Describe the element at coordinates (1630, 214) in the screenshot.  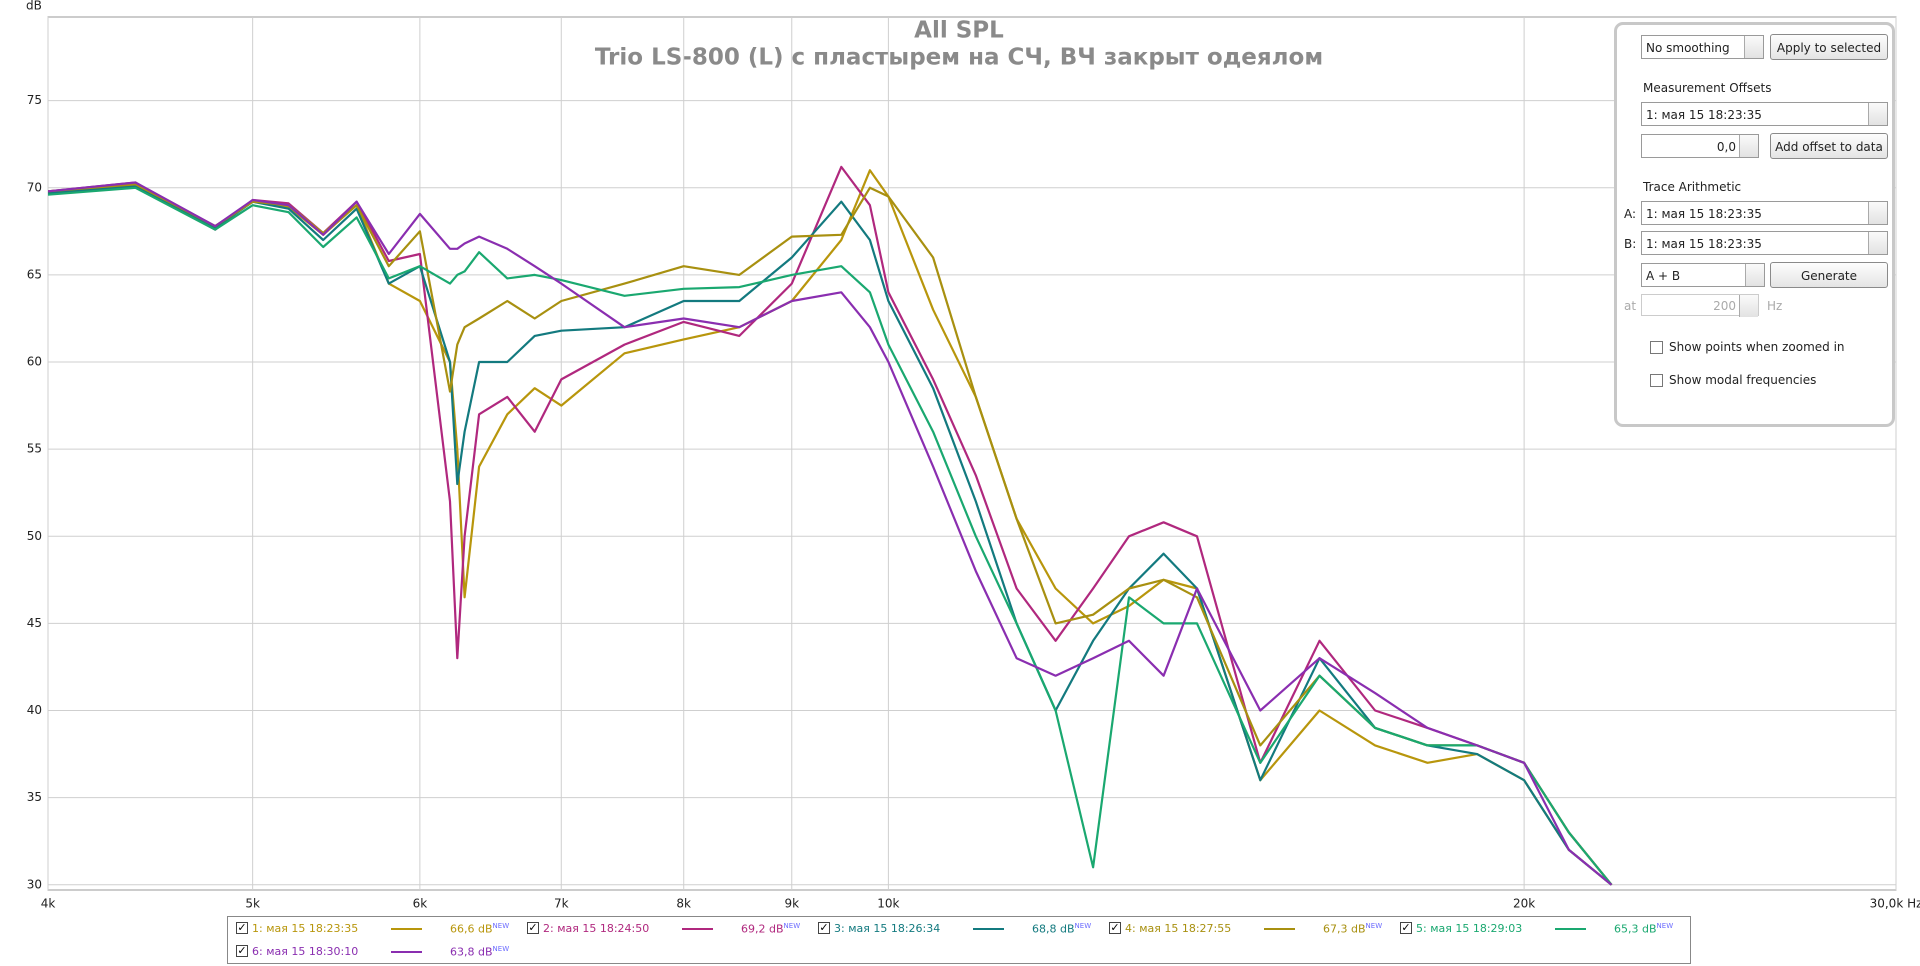
I see `a-label: A:` at that location.